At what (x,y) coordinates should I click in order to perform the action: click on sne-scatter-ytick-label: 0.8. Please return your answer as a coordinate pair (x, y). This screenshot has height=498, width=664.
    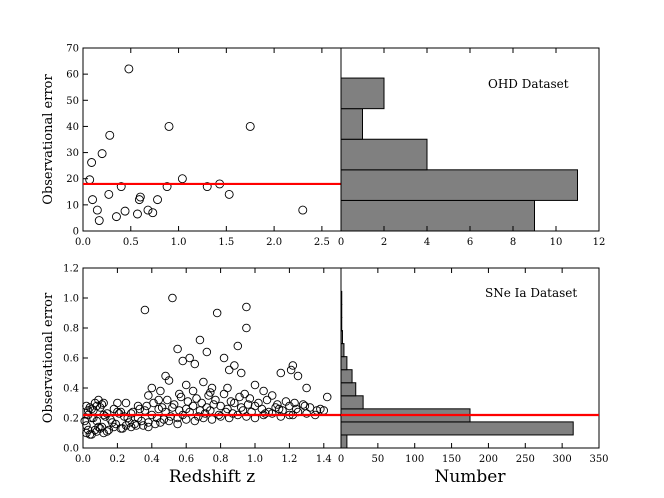
    Looking at the image, I should click on (71, 329).